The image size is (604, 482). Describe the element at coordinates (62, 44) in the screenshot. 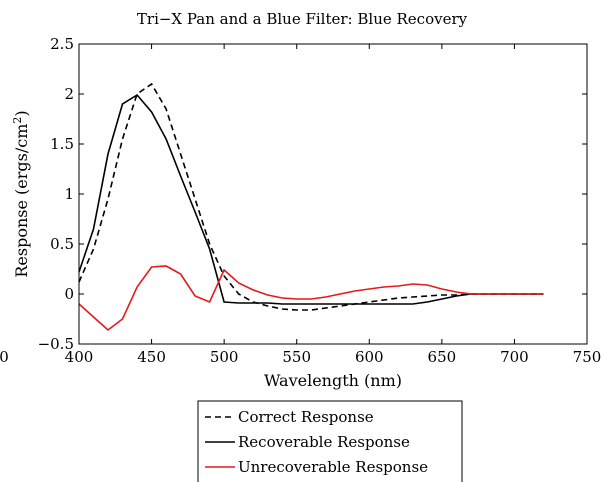

I see `y-tick-label: 2.5` at that location.